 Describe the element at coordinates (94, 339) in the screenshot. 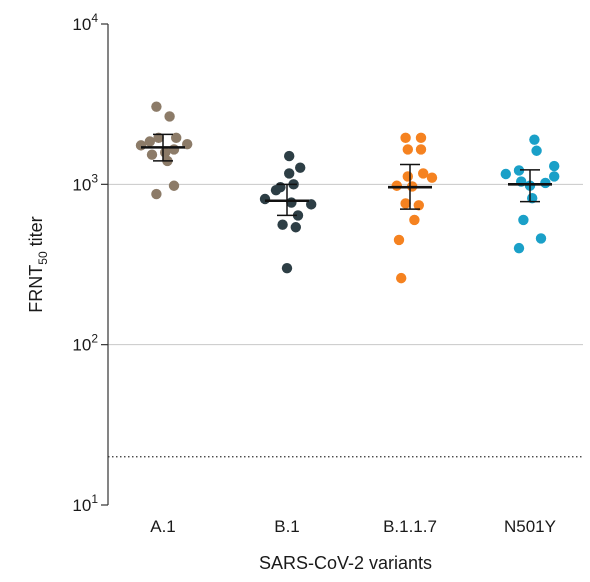

I see `y-tick-exponent: 2` at that location.